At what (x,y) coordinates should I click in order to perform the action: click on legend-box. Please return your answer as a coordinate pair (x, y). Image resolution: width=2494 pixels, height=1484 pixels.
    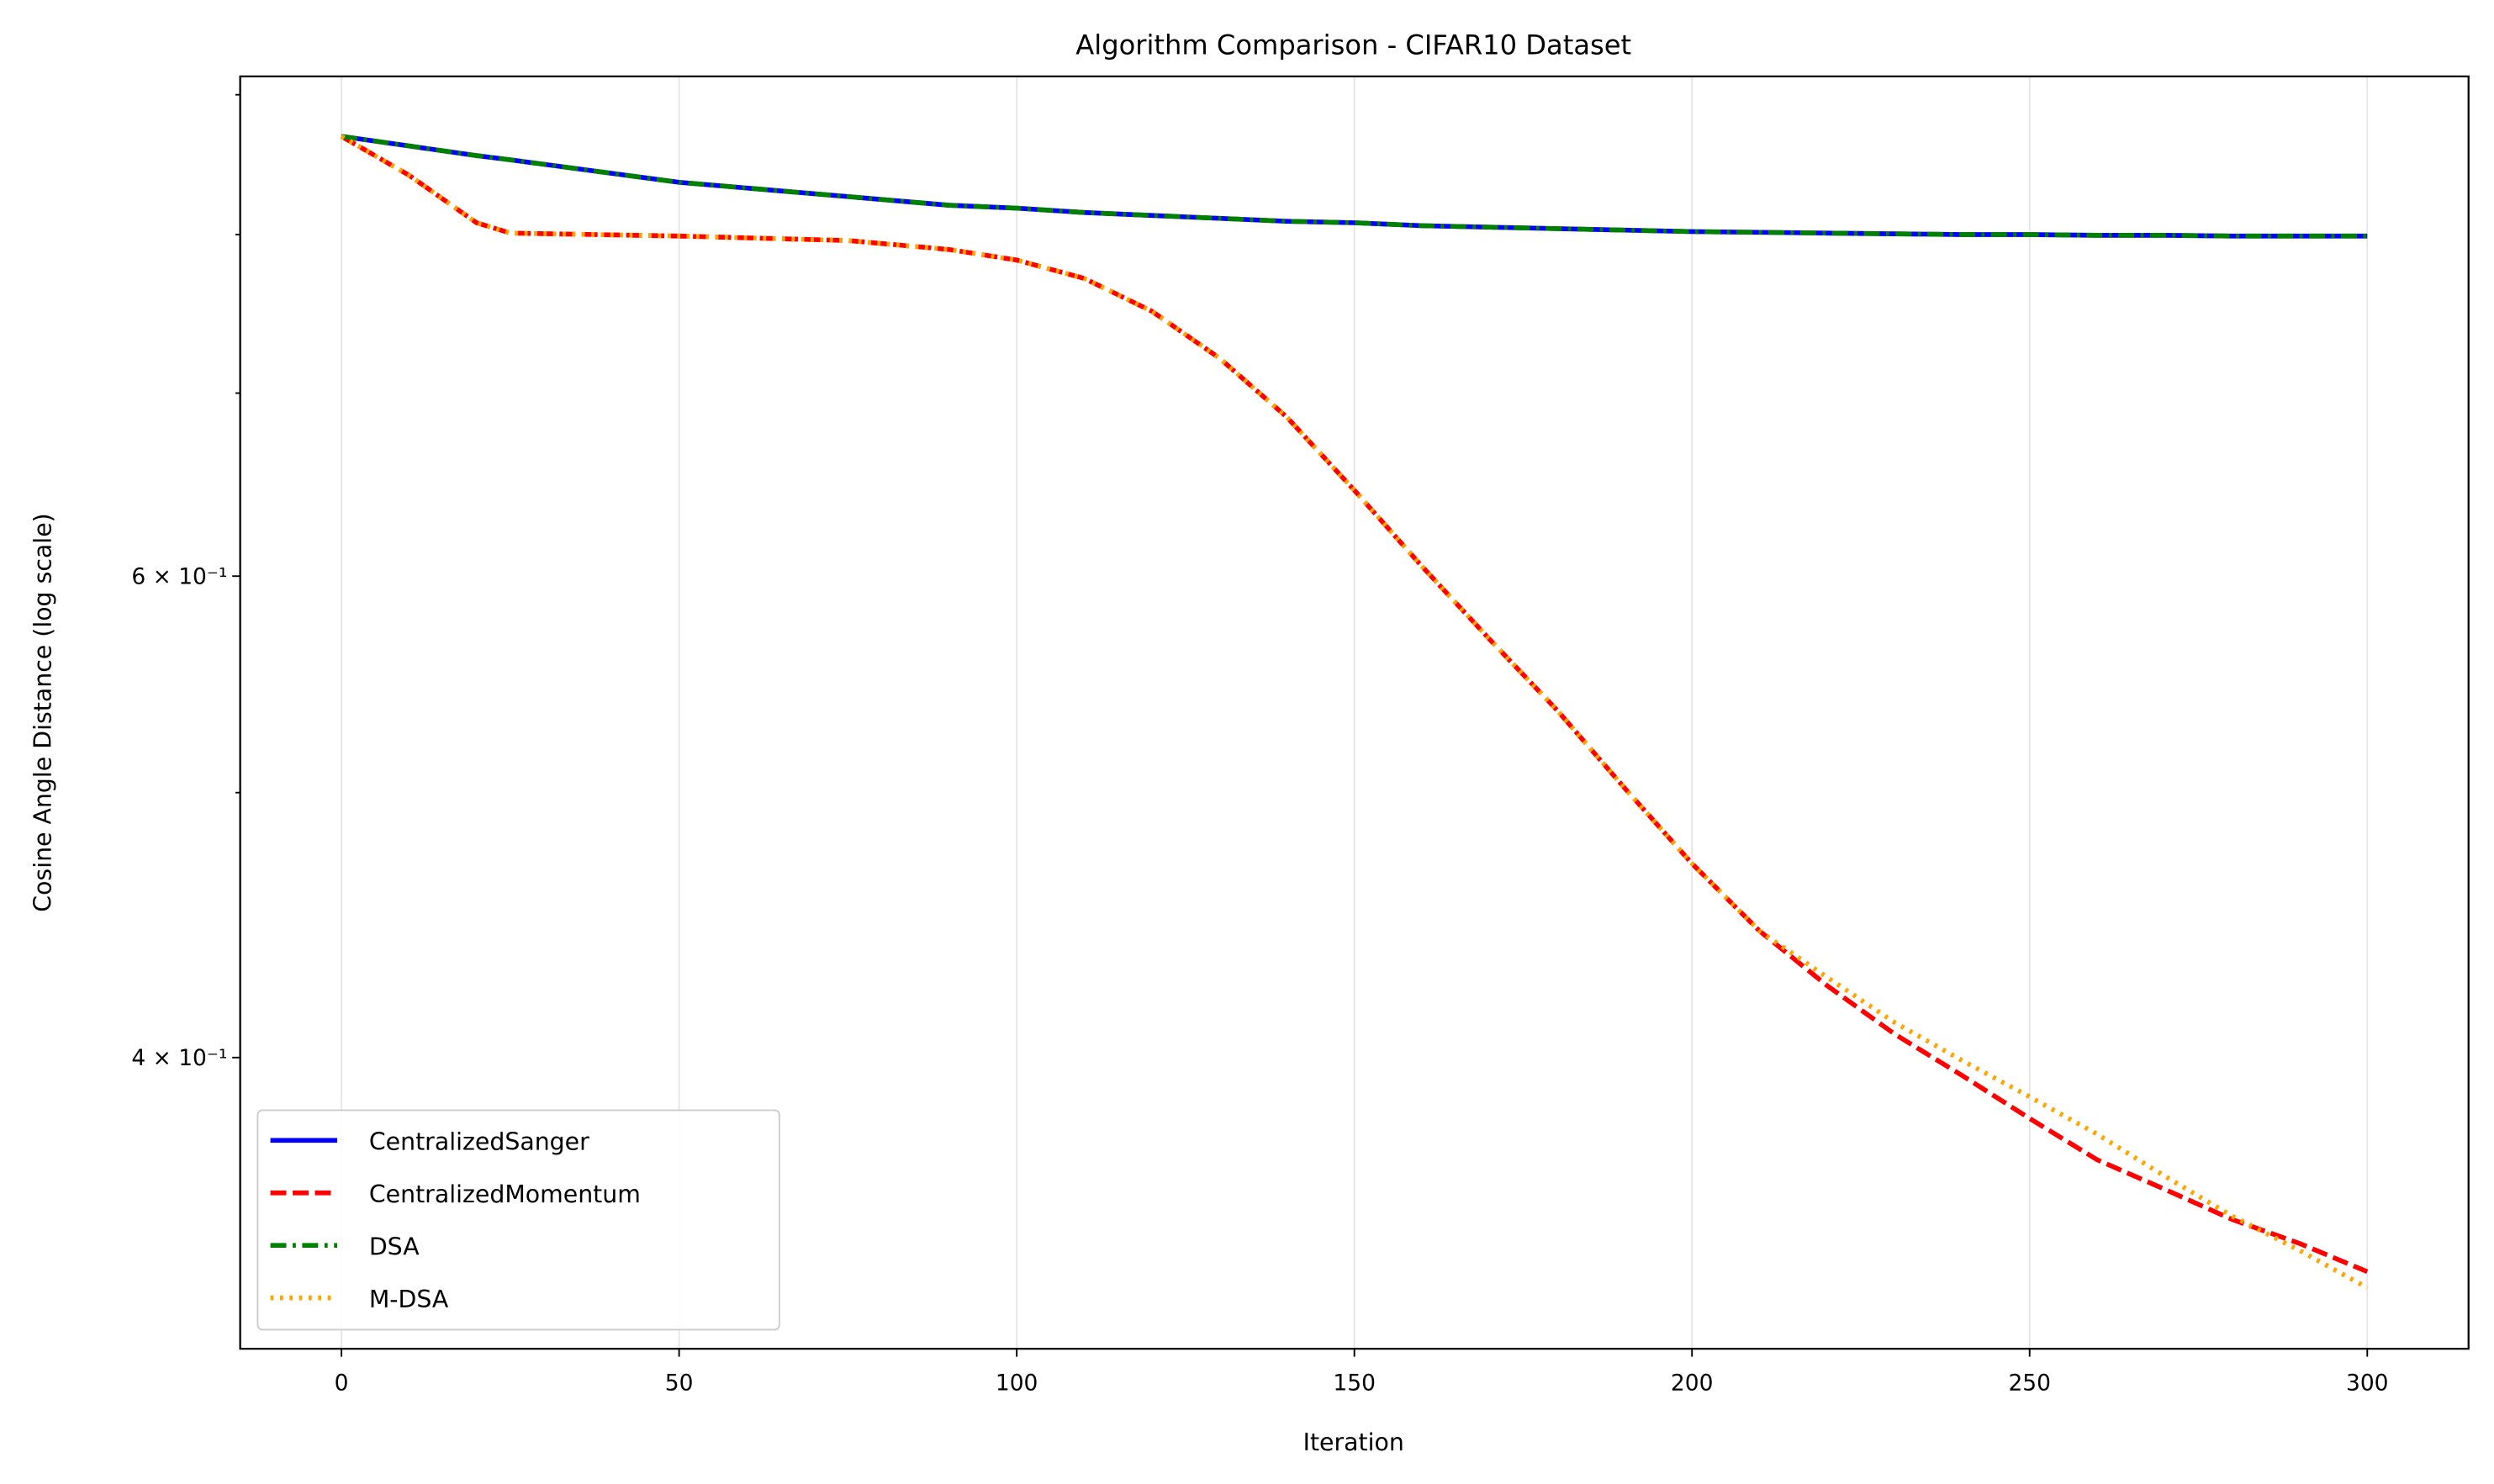
    Looking at the image, I should click on (518, 1220).